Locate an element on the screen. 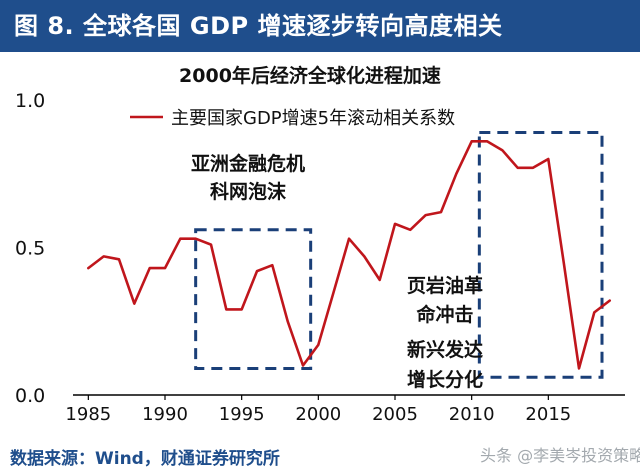  chart-title: 2000年后经济全球化进程加速 is located at coordinates (310, 76).